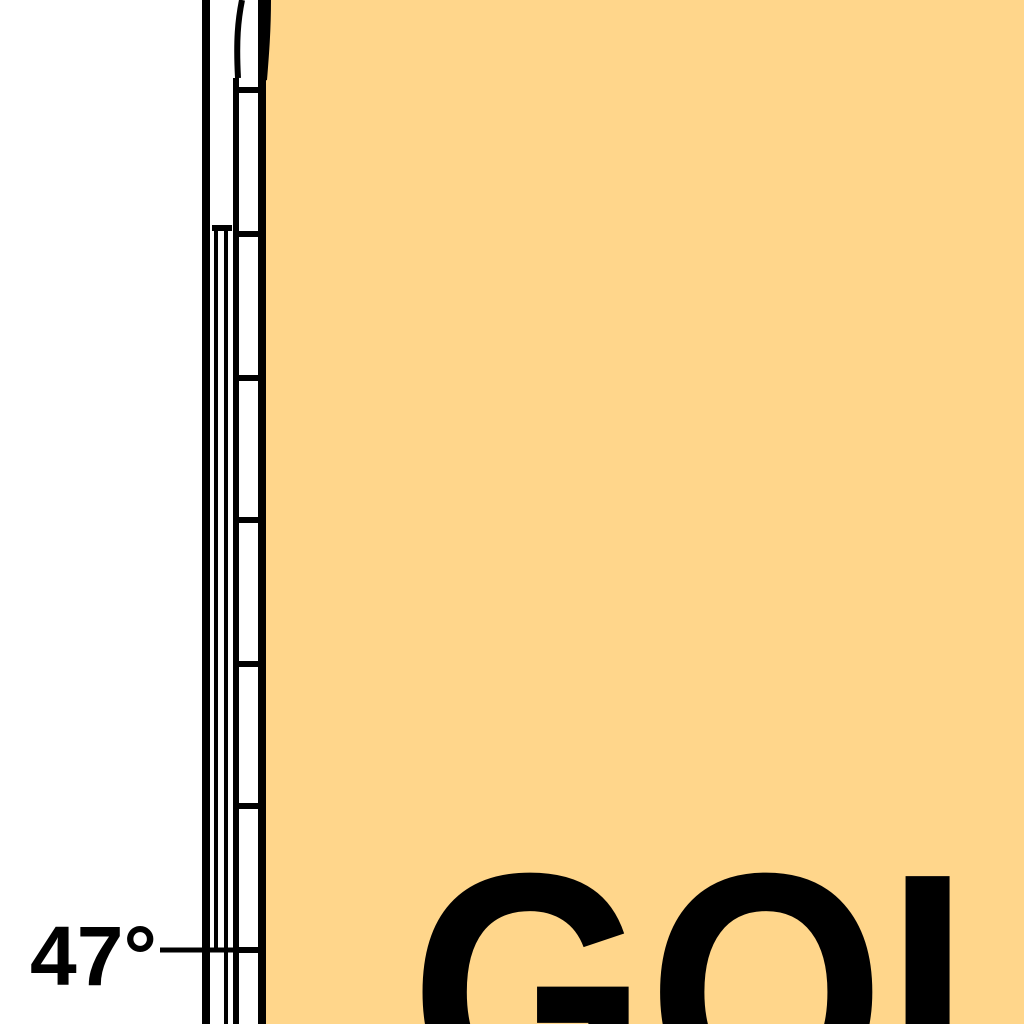 The height and width of the screenshot is (1024, 1024). Describe the element at coordinates (251, 520) in the screenshot. I see `scale-ticks` at that location.